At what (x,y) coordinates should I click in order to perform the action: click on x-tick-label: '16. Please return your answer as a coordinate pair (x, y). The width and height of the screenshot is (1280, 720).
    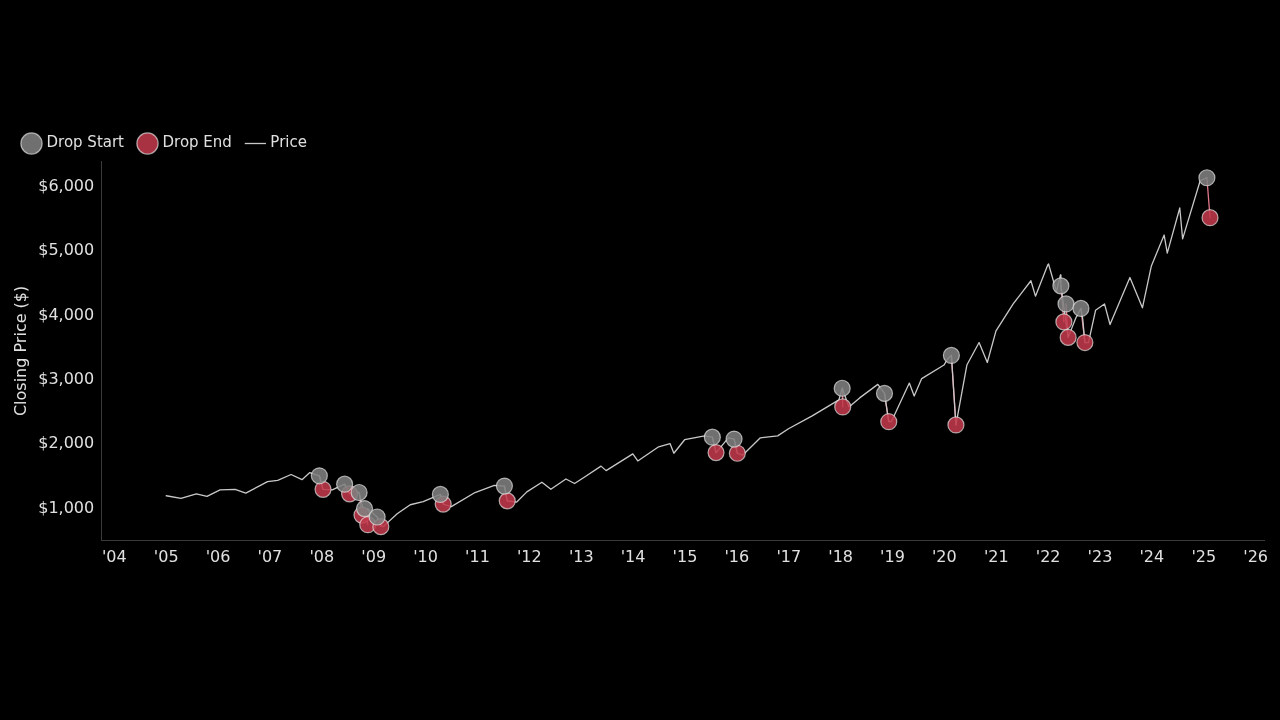
    Looking at the image, I should click on (737, 556).